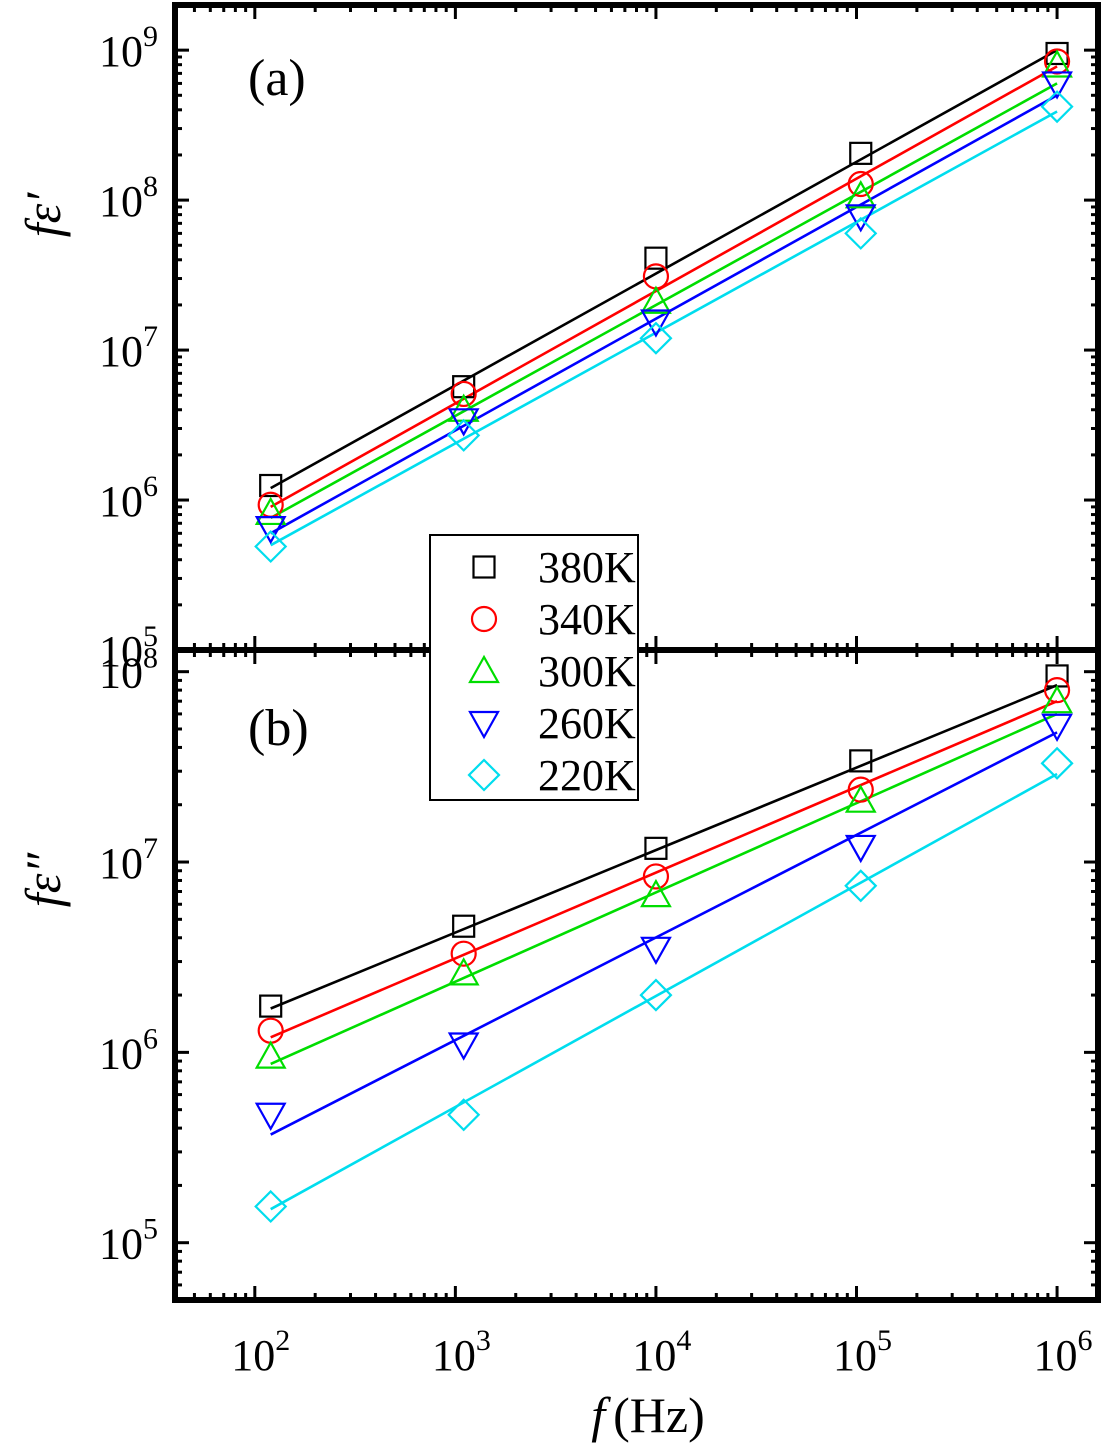 This screenshot has width=1102, height=1452. Describe the element at coordinates (862, 1352) in the screenshot. I see `x-tick-label-3: 10⁵` at that location.